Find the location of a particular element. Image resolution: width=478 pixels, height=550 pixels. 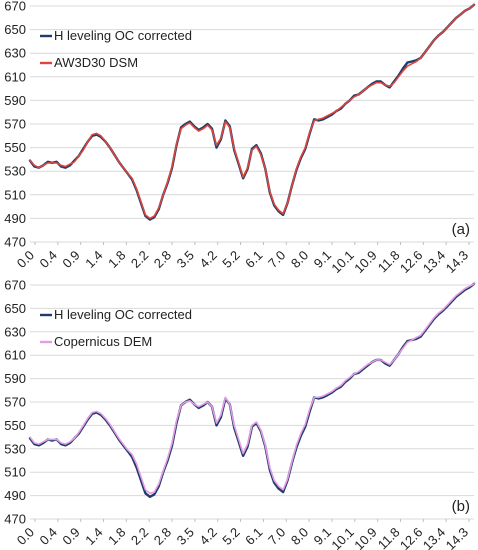

legend: H leveling OC corrected Copernicus DEM is located at coordinates (116, 328).